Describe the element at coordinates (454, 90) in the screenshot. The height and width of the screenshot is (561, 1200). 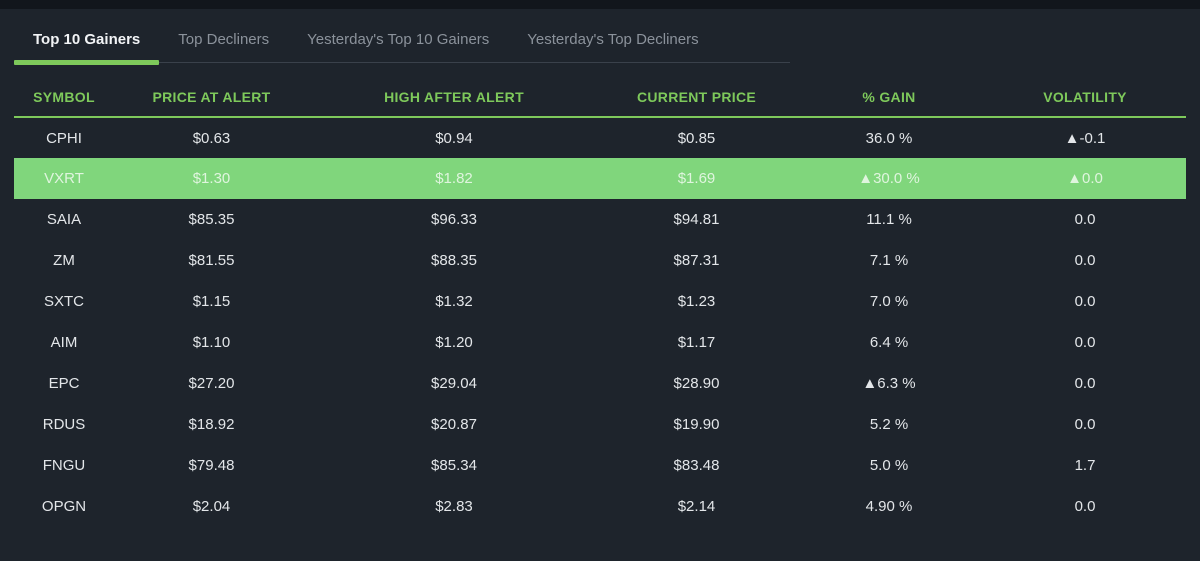
I see `column-header-high-after-alert: HIGH AFTER ALERT` at that location.